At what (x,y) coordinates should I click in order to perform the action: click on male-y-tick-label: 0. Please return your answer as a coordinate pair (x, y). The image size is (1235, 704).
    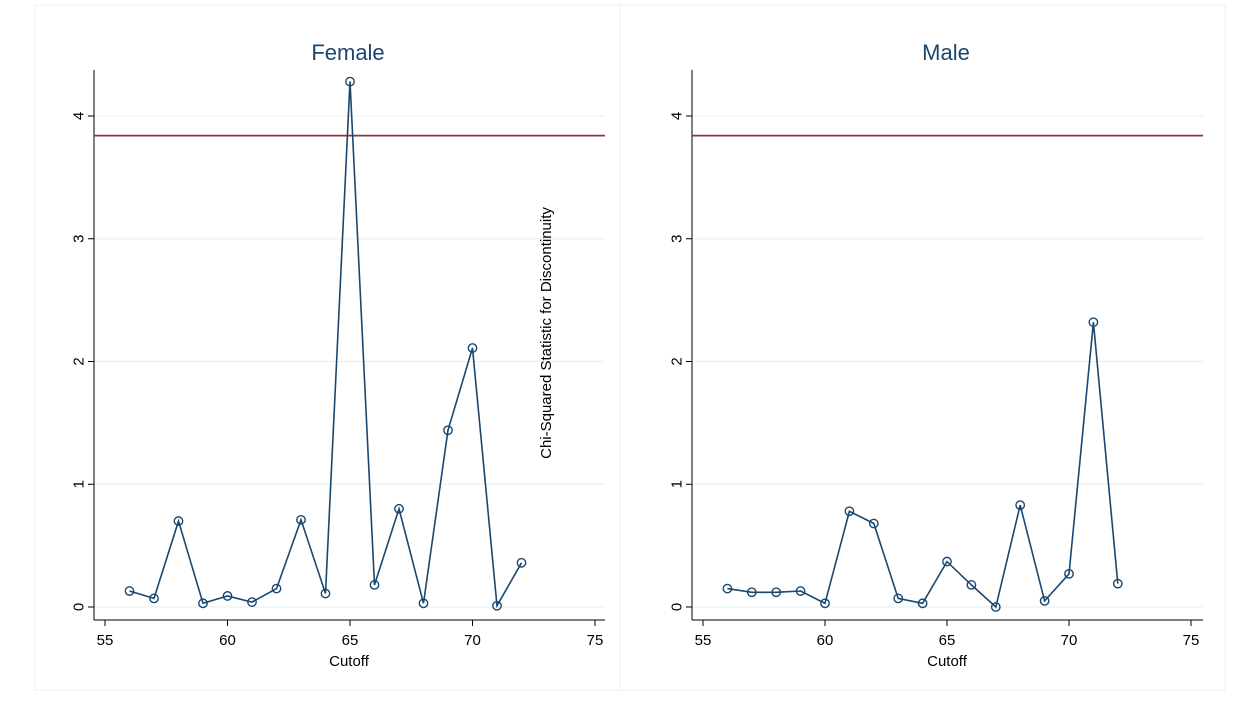
    Looking at the image, I should click on (676, 607).